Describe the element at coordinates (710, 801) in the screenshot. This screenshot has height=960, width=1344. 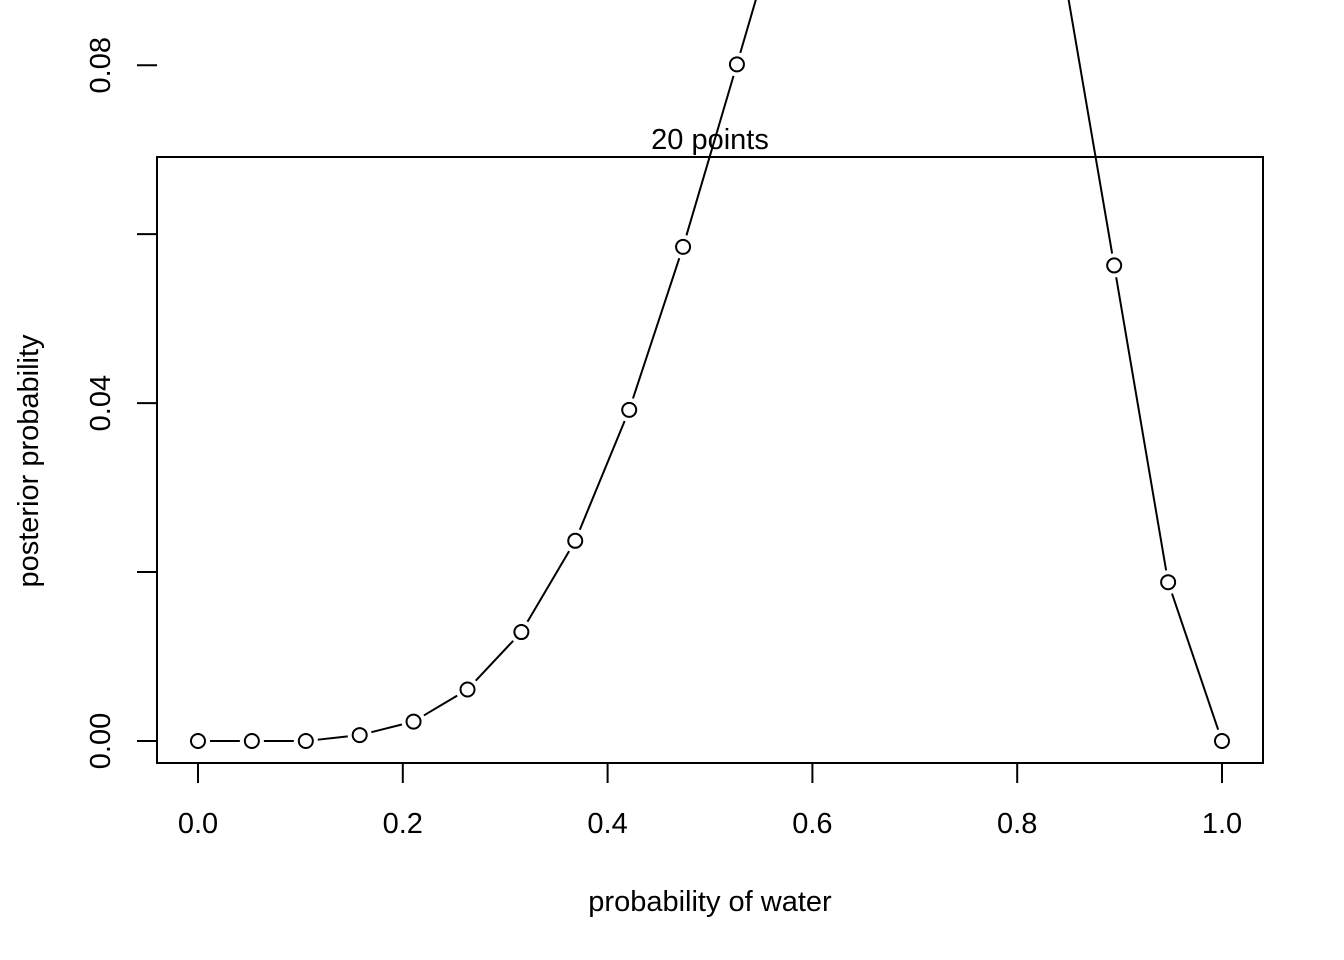
I see `x-axis: 0.0 0.2 0.4 0.6 0.8 1.0` at that location.